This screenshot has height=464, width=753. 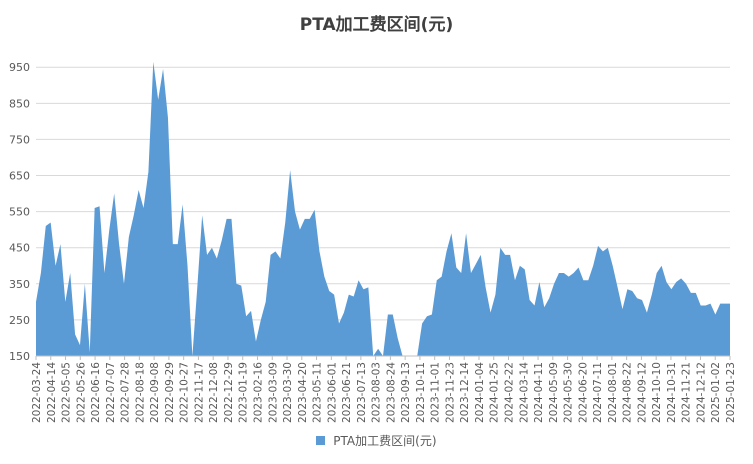 I want to click on y-tick-label: 850, so click(x=19, y=103).